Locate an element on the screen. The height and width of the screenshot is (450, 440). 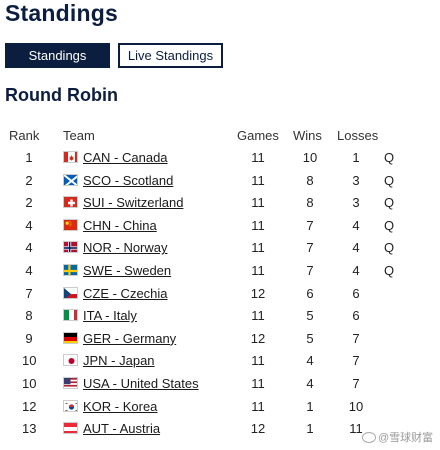
table-row: 7 CZE - Czechia 12 6 6 is located at coordinates (220, 293).